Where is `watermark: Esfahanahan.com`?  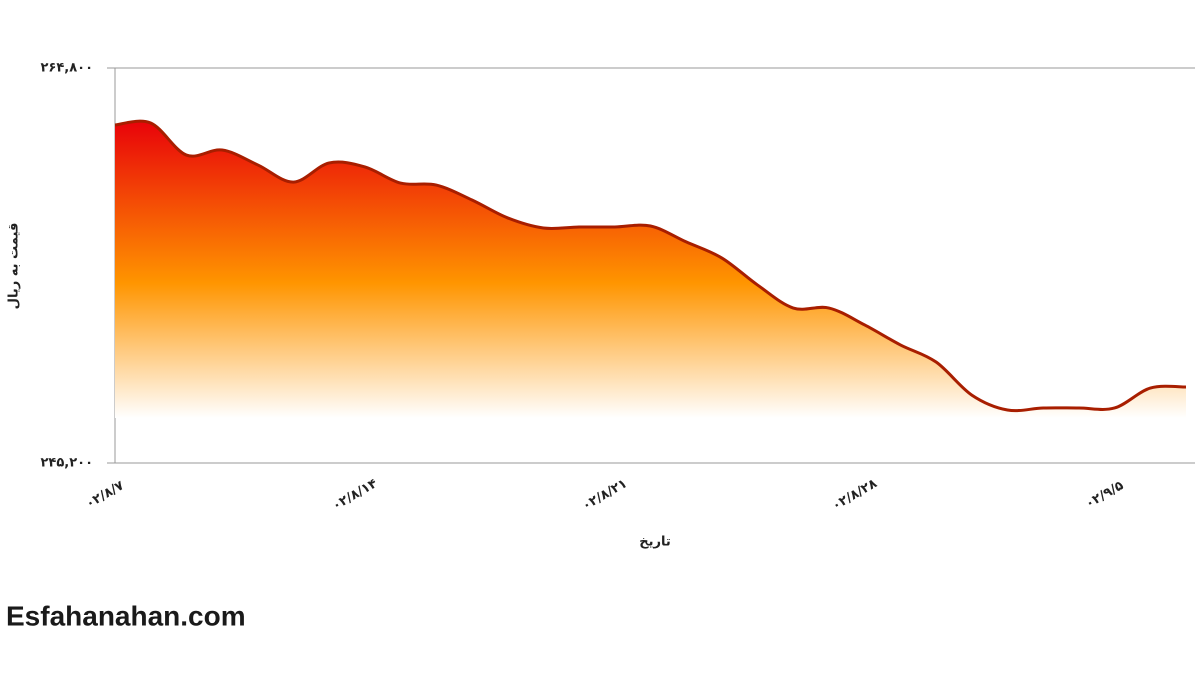
watermark: Esfahanahan.com is located at coordinates (126, 615).